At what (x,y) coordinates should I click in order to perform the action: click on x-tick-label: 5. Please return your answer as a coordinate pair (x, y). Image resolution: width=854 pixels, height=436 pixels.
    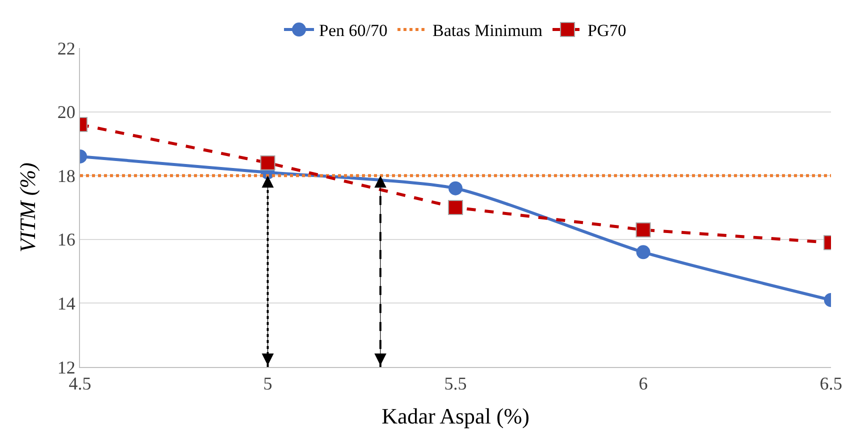
    Looking at the image, I should click on (267, 384).